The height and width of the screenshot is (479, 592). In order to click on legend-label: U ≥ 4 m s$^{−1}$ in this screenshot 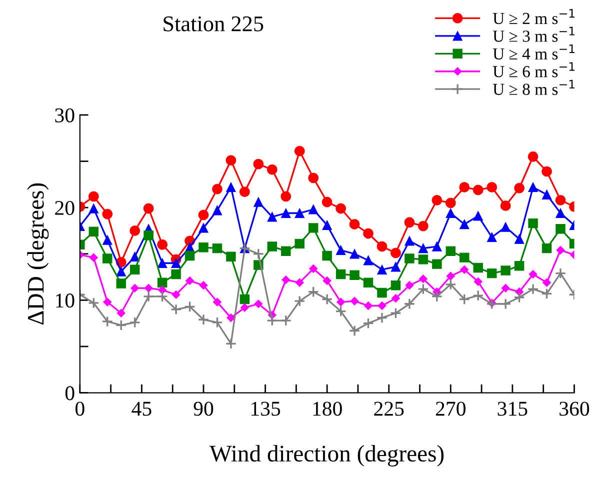, I will do `click(533, 52)`.